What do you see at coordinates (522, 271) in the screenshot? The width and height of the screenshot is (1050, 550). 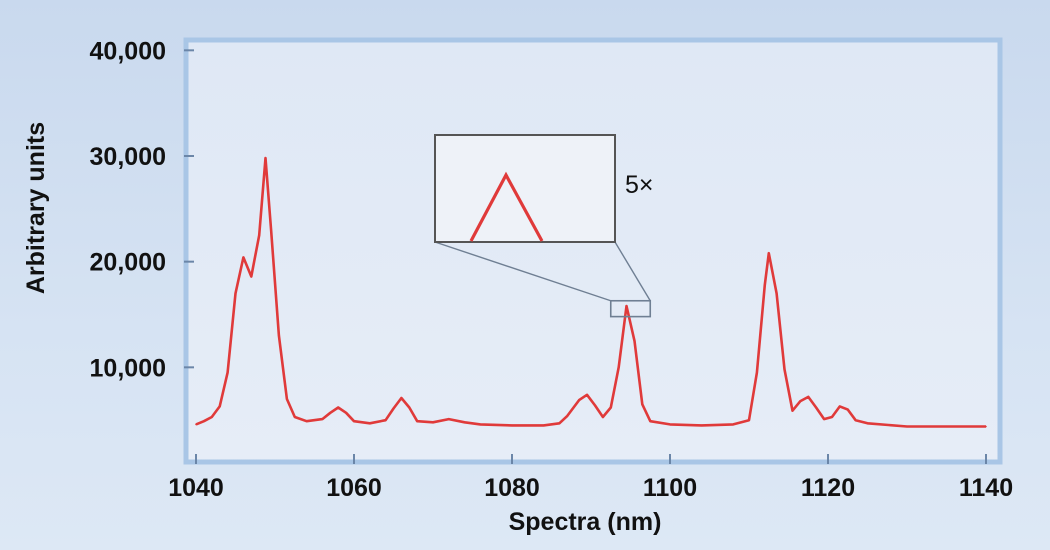 I see `zoom-connector-left` at bounding box center [522, 271].